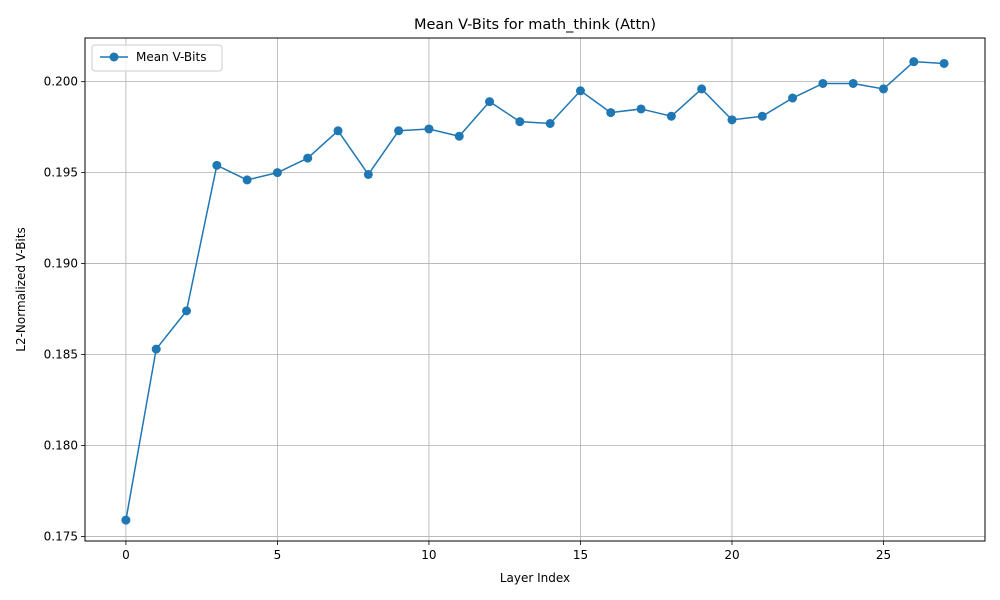 The height and width of the screenshot is (600, 1000). I want to click on legend-box, so click(157, 58).